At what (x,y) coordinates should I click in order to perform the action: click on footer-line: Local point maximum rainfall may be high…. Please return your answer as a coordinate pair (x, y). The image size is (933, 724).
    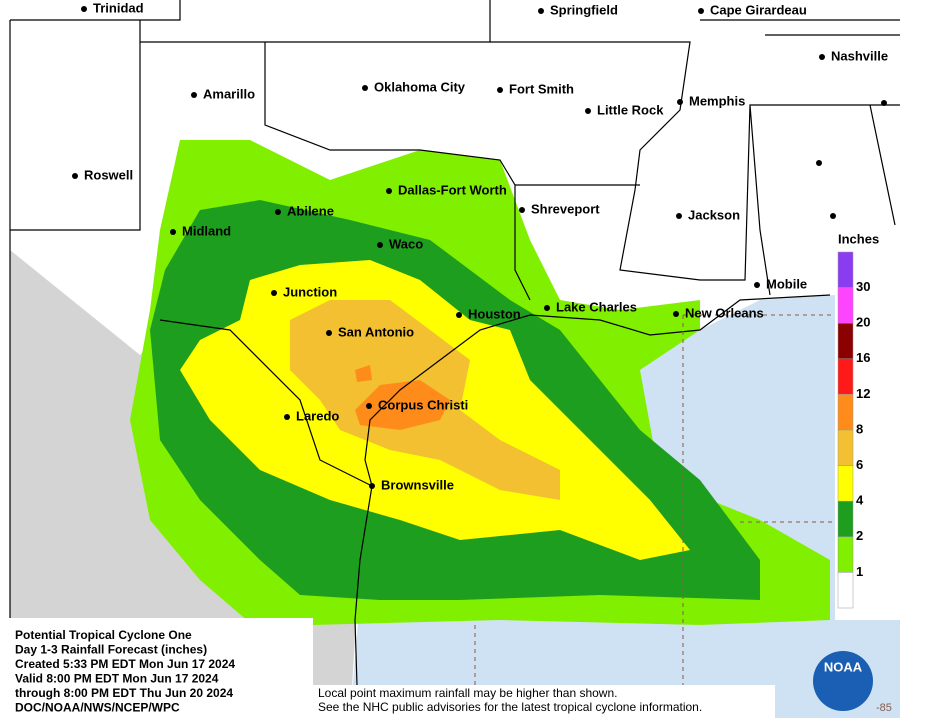
    Looking at the image, I should click on (467, 693).